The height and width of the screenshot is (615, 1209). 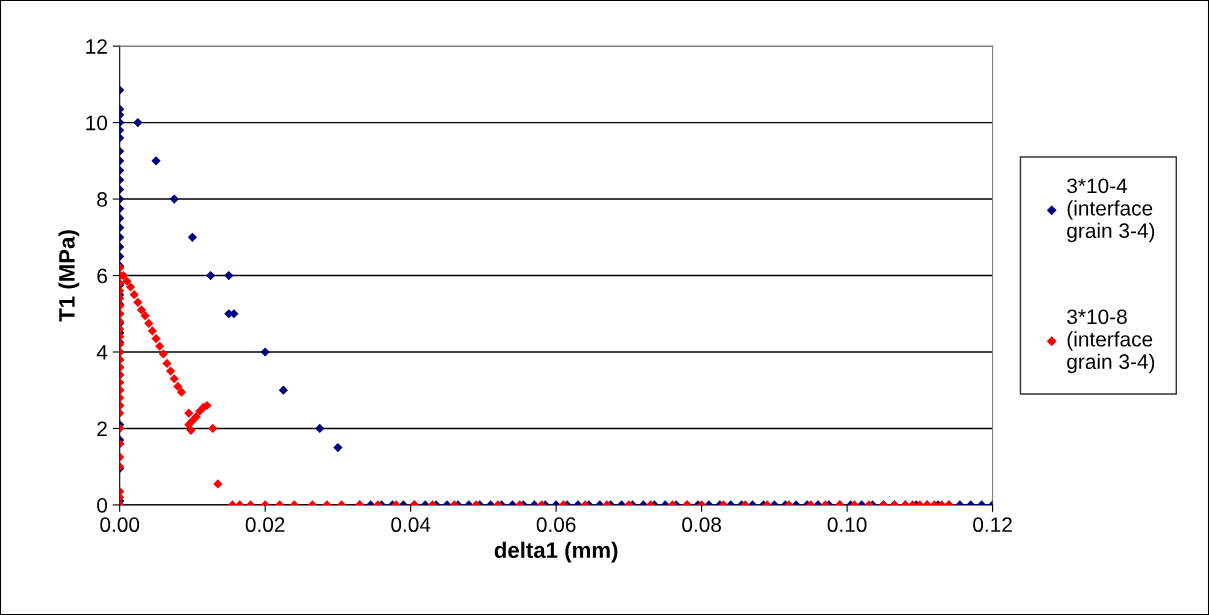 What do you see at coordinates (102, 505) in the screenshot?
I see `y-tick-label: 0` at bounding box center [102, 505].